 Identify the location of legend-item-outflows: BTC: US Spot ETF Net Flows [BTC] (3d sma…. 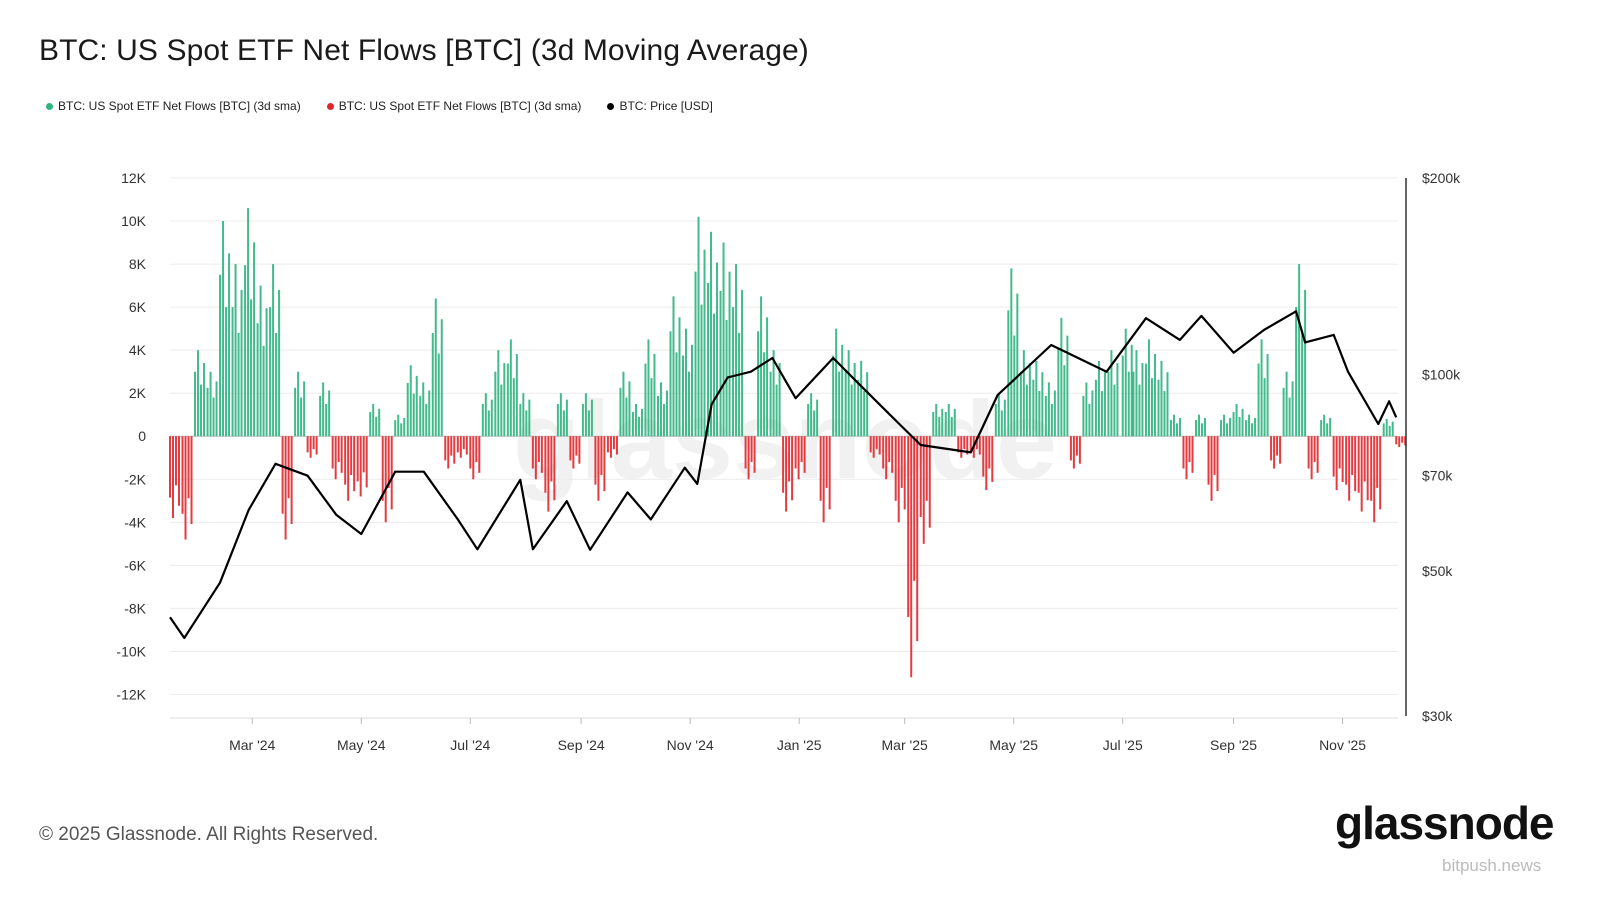
(454, 106).